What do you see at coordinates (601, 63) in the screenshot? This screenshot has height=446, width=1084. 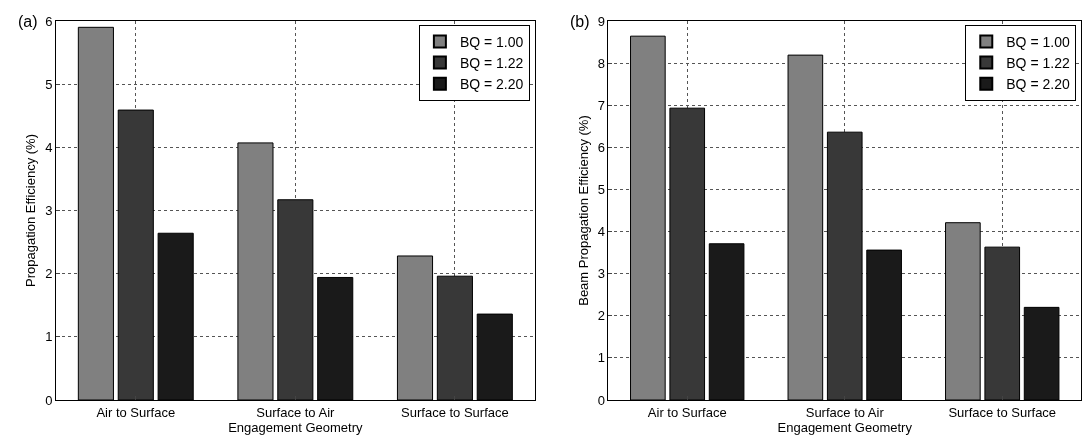 I see `y-tick-label: 8` at bounding box center [601, 63].